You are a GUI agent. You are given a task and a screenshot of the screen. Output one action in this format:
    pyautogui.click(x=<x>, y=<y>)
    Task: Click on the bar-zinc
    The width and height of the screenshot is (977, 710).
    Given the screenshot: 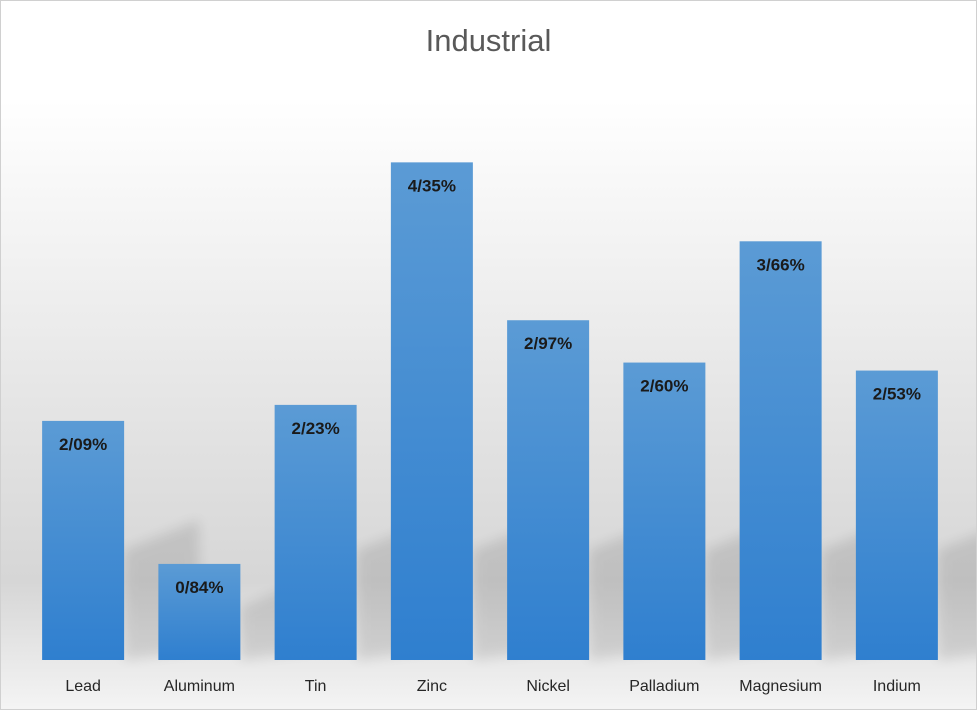 What is the action you would take?
    pyautogui.click(x=431, y=411)
    